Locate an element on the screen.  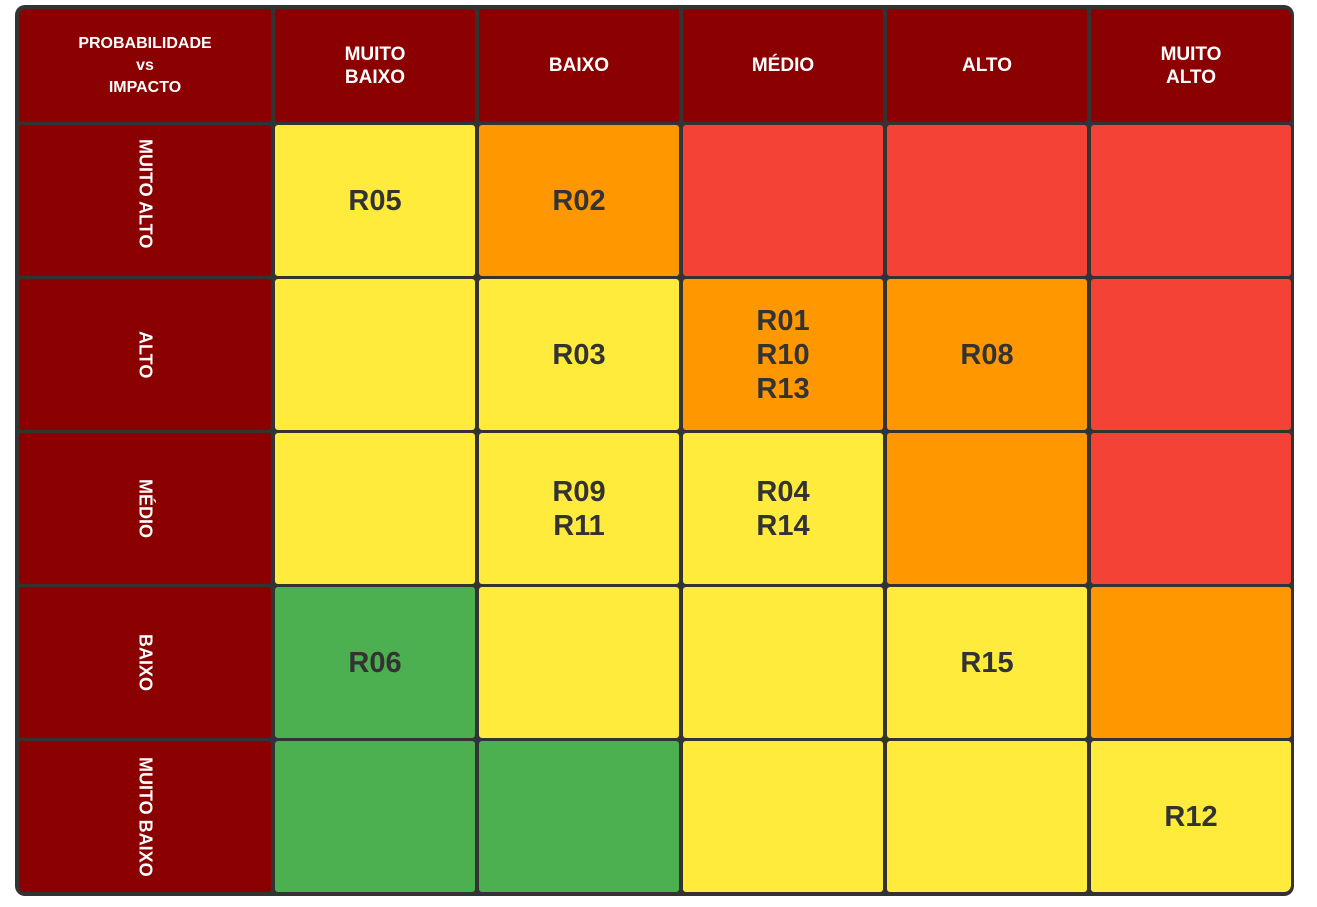
risk-id-label: R12 is located at coordinates (1191, 816).